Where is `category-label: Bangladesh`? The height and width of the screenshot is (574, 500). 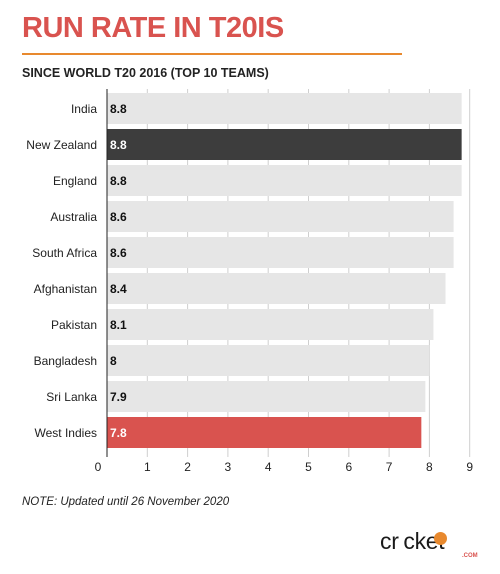
category-label: Bangladesh is located at coordinates (65, 361).